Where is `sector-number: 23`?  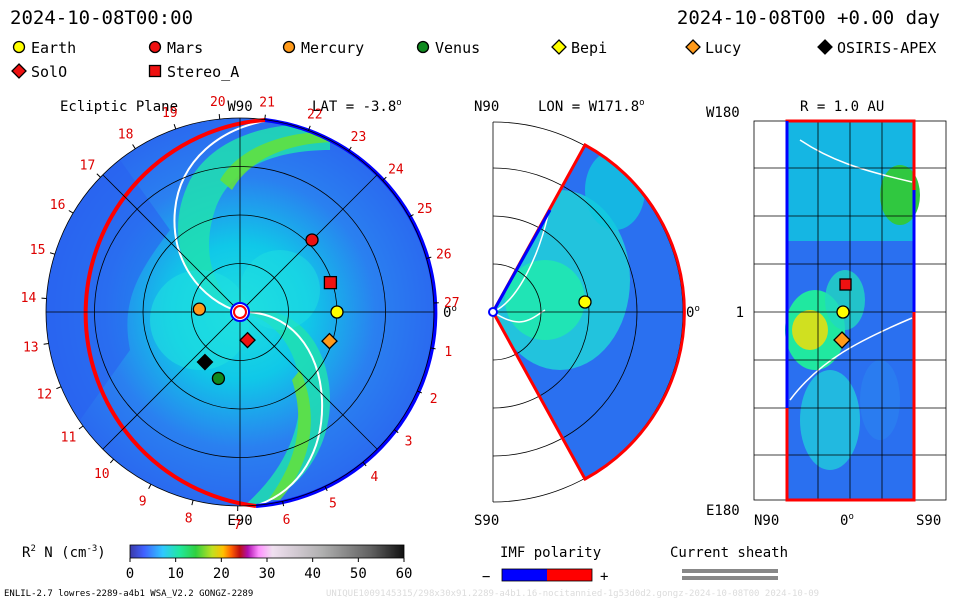 sector-number: 23 is located at coordinates (359, 137).